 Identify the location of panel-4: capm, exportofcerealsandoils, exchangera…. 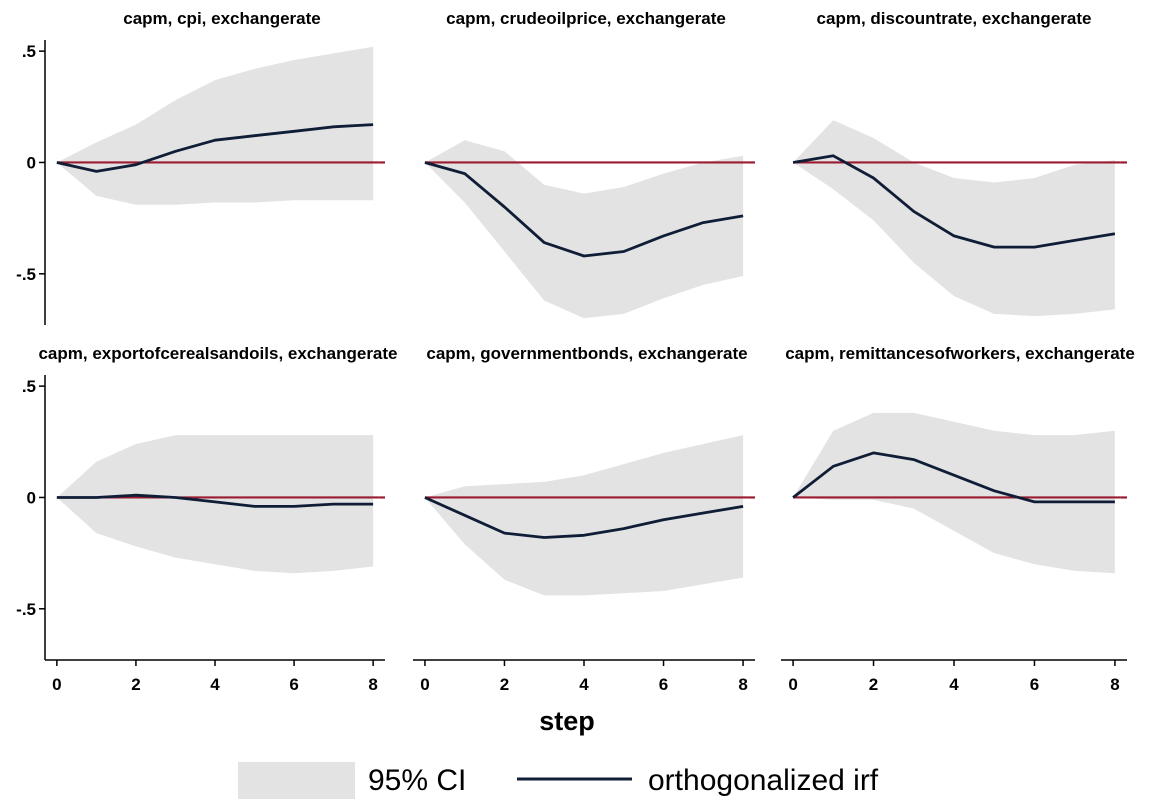
(206, 519).